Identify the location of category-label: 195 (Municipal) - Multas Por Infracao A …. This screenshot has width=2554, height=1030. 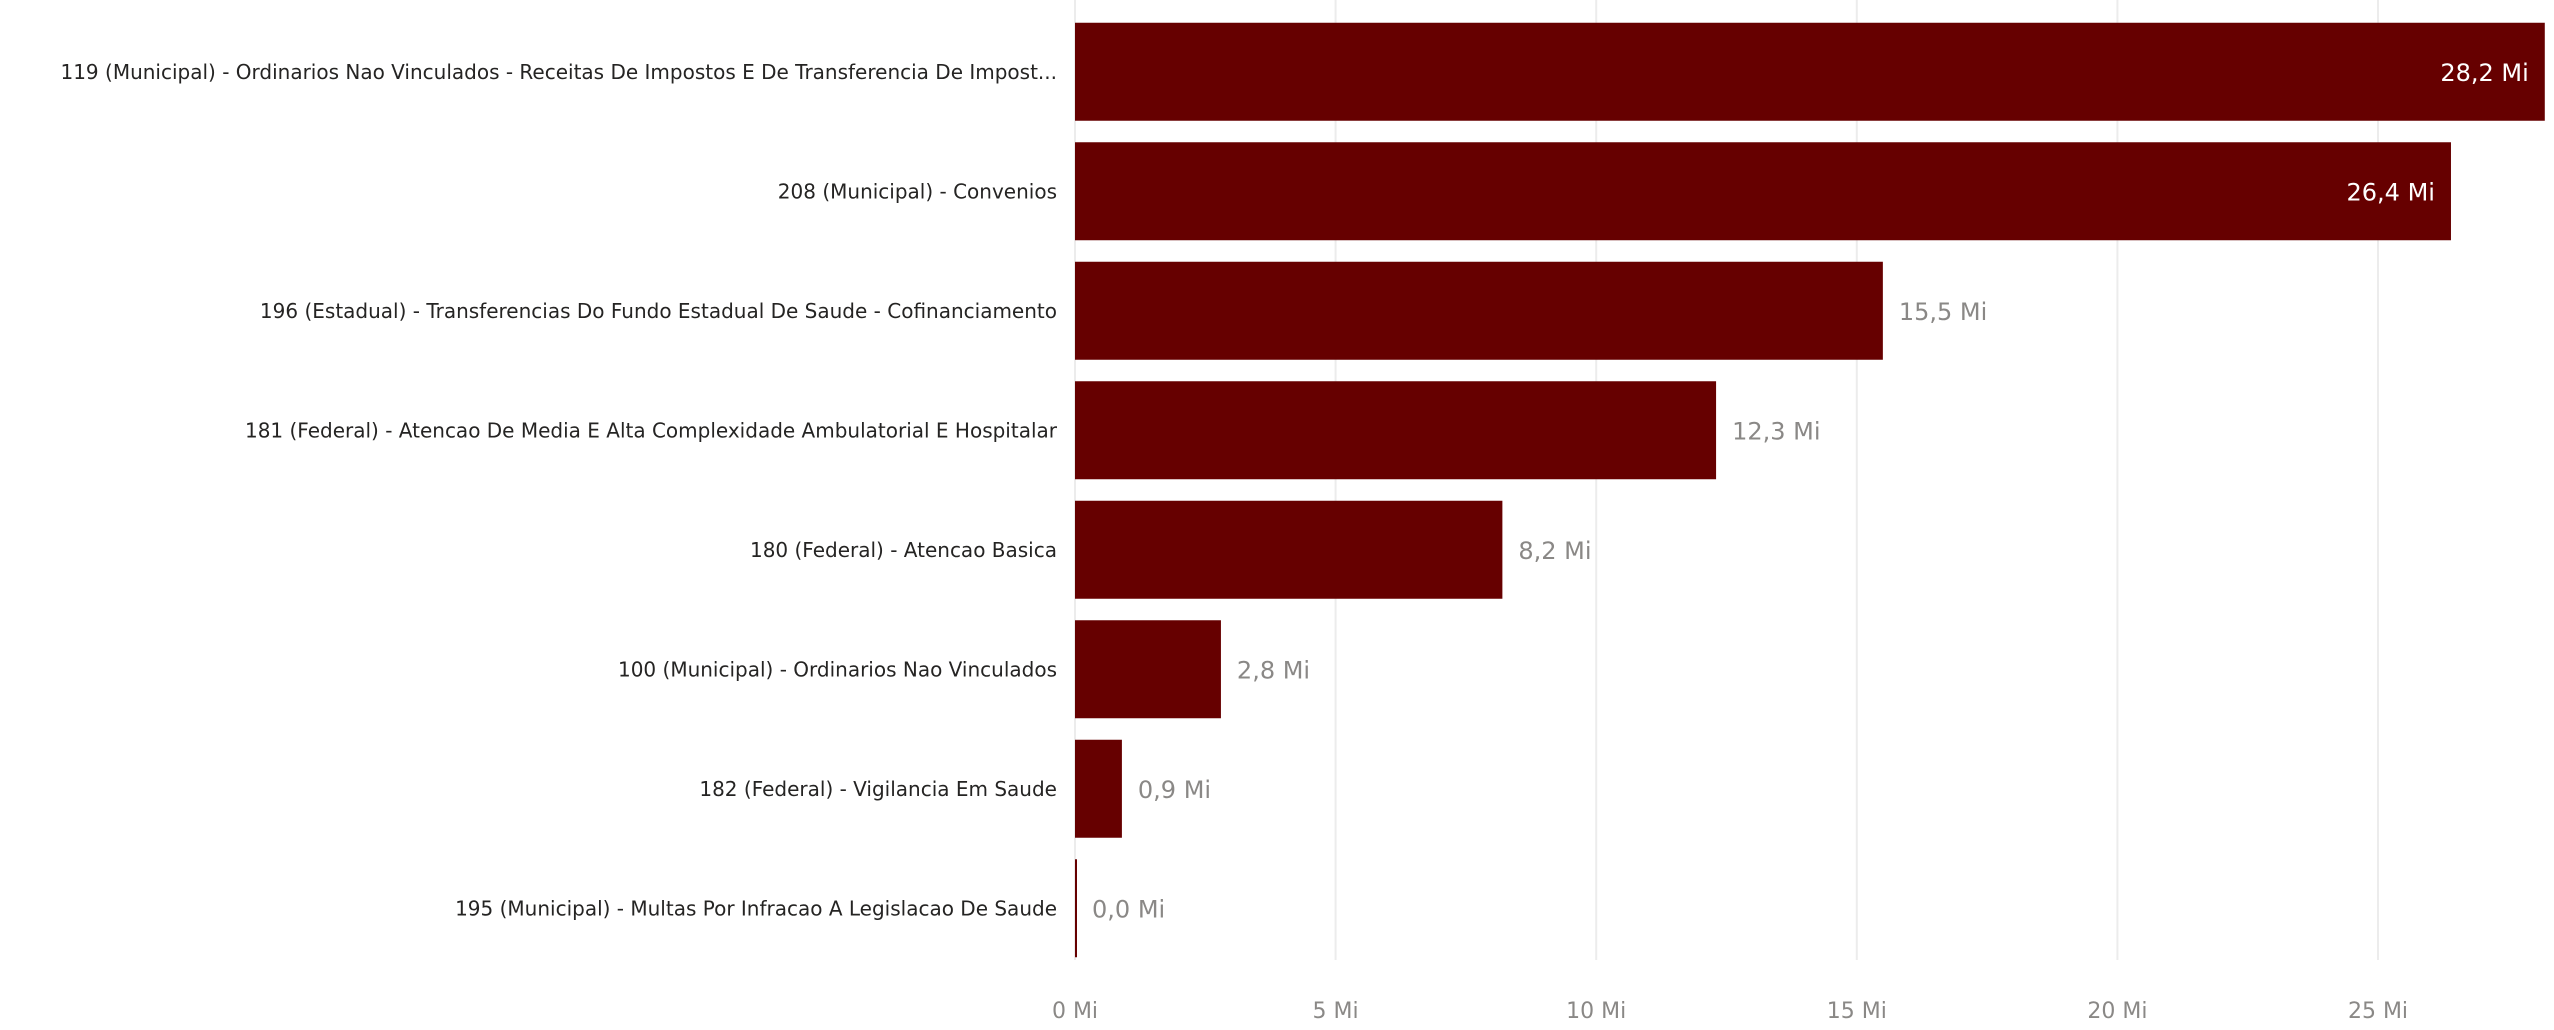
(756, 908).